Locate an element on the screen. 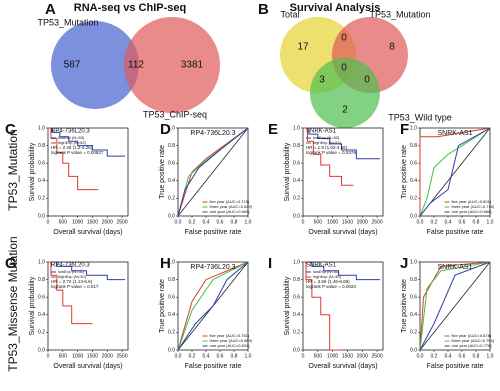  venn-count: 2 is located at coordinates (345, 110).